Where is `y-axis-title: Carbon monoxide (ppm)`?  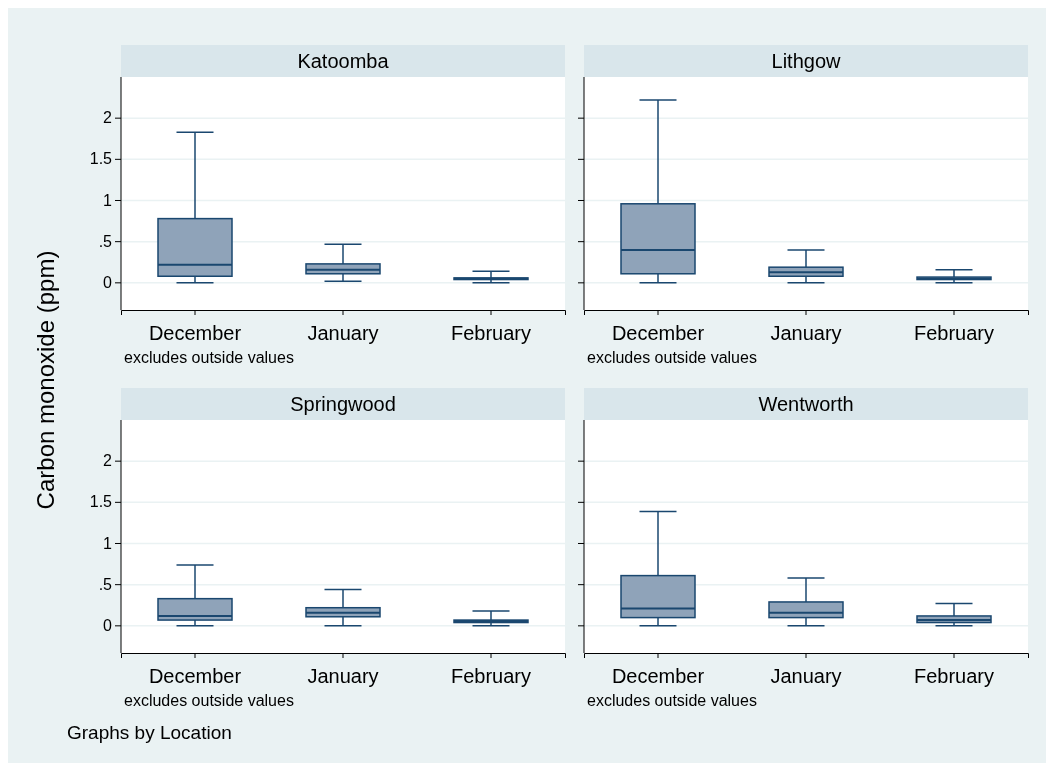 y-axis-title: Carbon monoxide (ppm) is located at coordinates (45, 380).